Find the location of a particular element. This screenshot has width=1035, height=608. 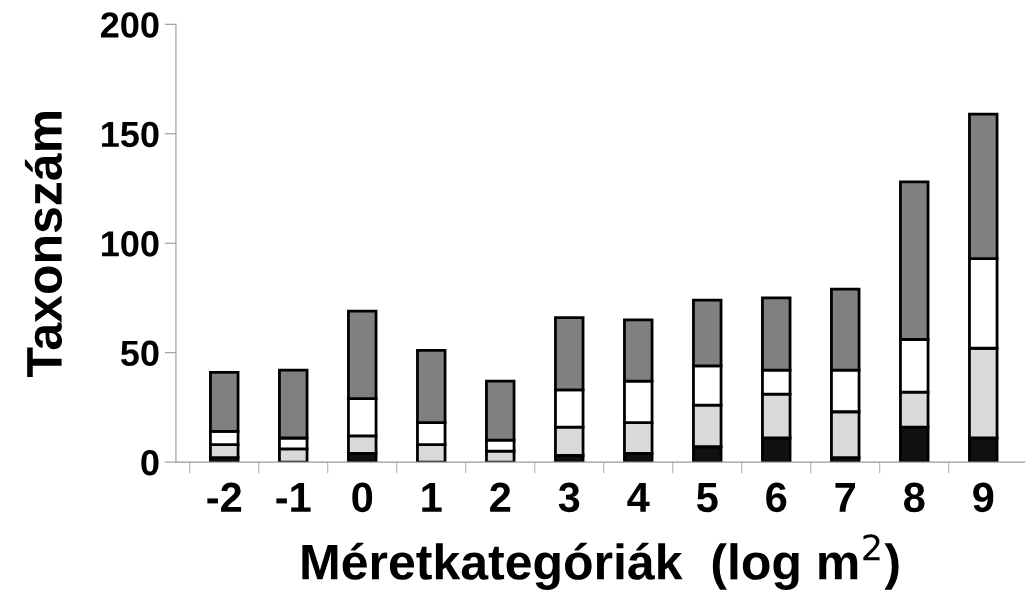

y-tick-label: 50 is located at coordinates (139, 353).